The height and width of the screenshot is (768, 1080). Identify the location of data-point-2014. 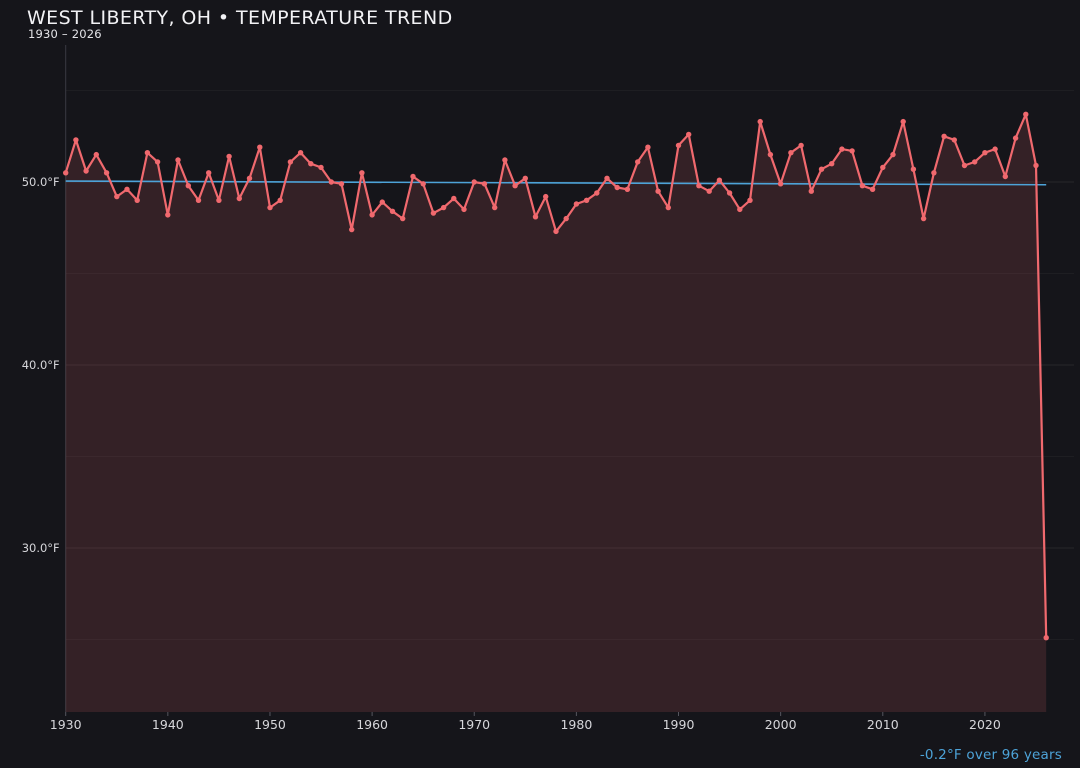
(923, 218).